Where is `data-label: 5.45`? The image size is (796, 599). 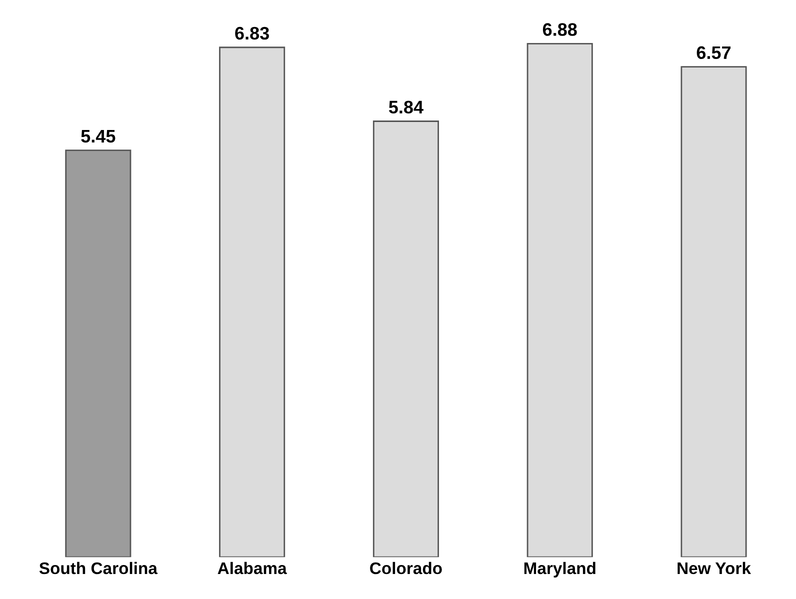 data-label: 5.45 is located at coordinates (98, 136).